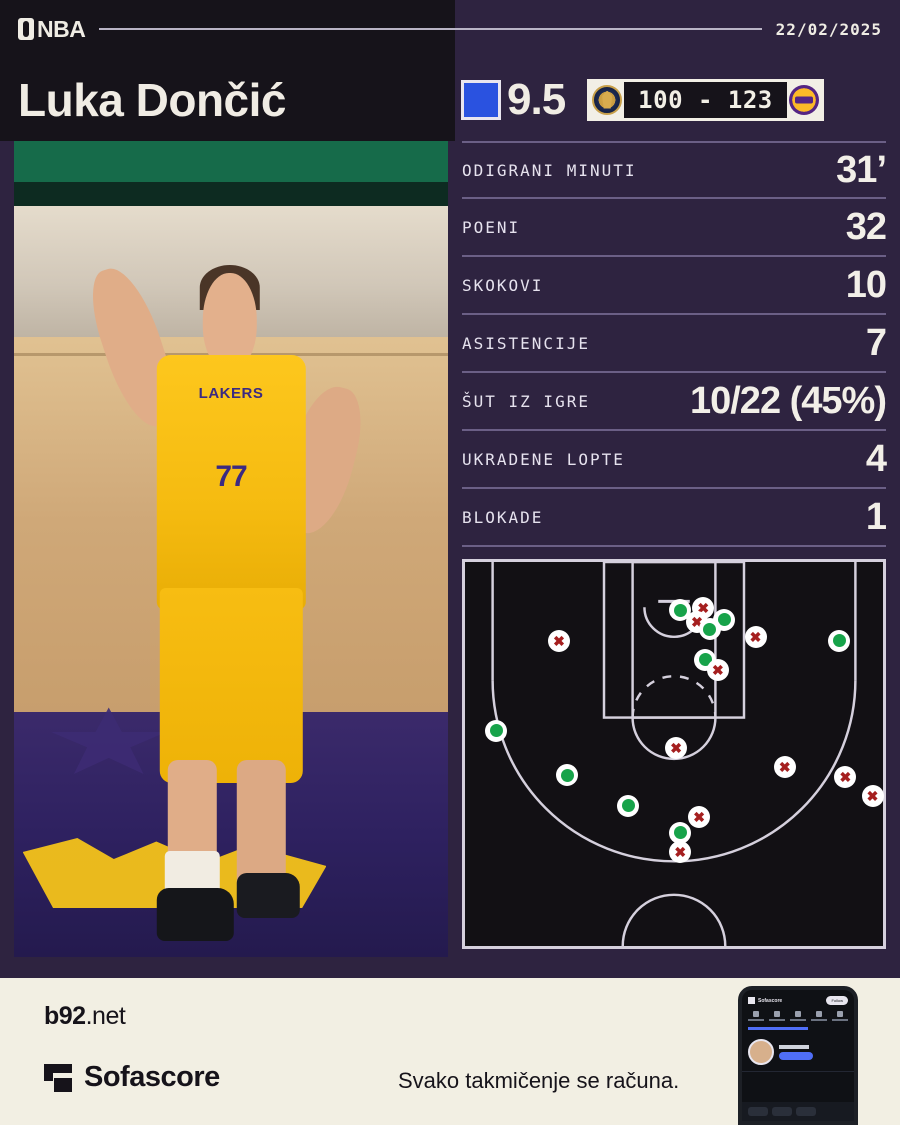  What do you see at coordinates (674, 228) in the screenshot?
I see `stat-row: POENI 32` at bounding box center [674, 228].